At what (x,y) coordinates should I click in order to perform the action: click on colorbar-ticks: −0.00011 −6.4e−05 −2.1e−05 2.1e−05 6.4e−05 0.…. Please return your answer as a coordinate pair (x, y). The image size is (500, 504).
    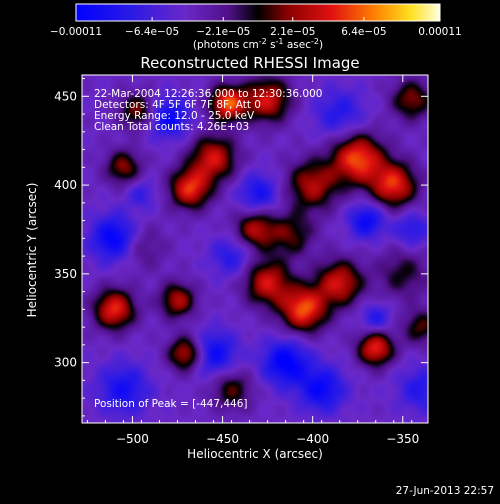
    Looking at the image, I should click on (256, 27).